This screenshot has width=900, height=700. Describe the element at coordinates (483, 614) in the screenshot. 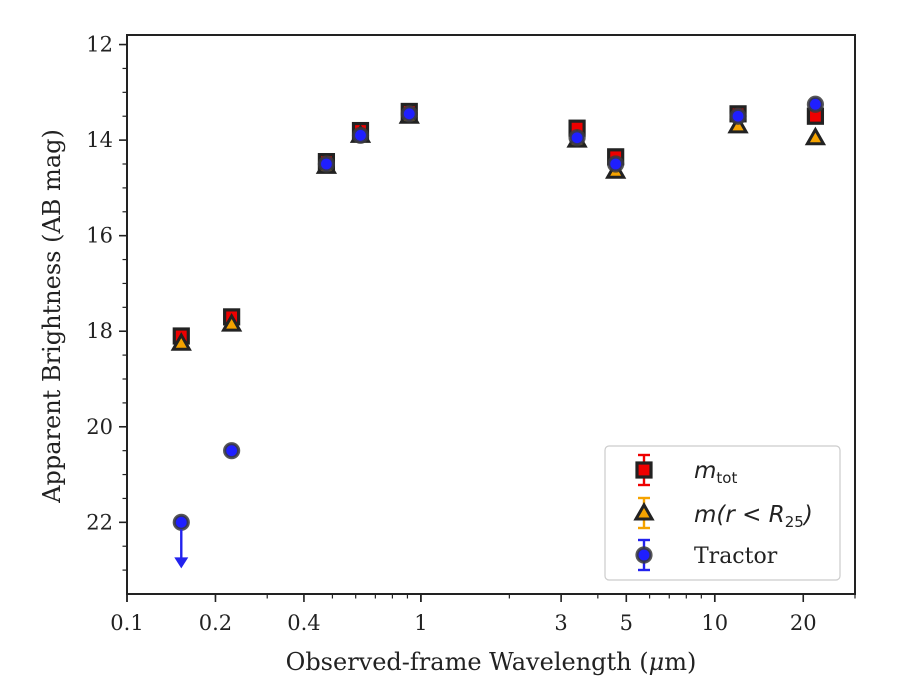

I see `x-axis: 0.1 0.2 0.4 1 3 5 10 20` at that location.